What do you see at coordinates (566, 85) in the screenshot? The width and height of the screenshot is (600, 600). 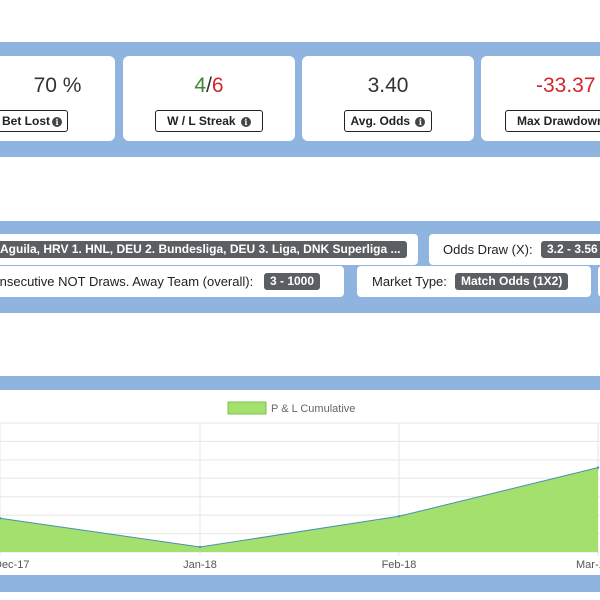 I see `stat-value: -33.37` at bounding box center [566, 85].